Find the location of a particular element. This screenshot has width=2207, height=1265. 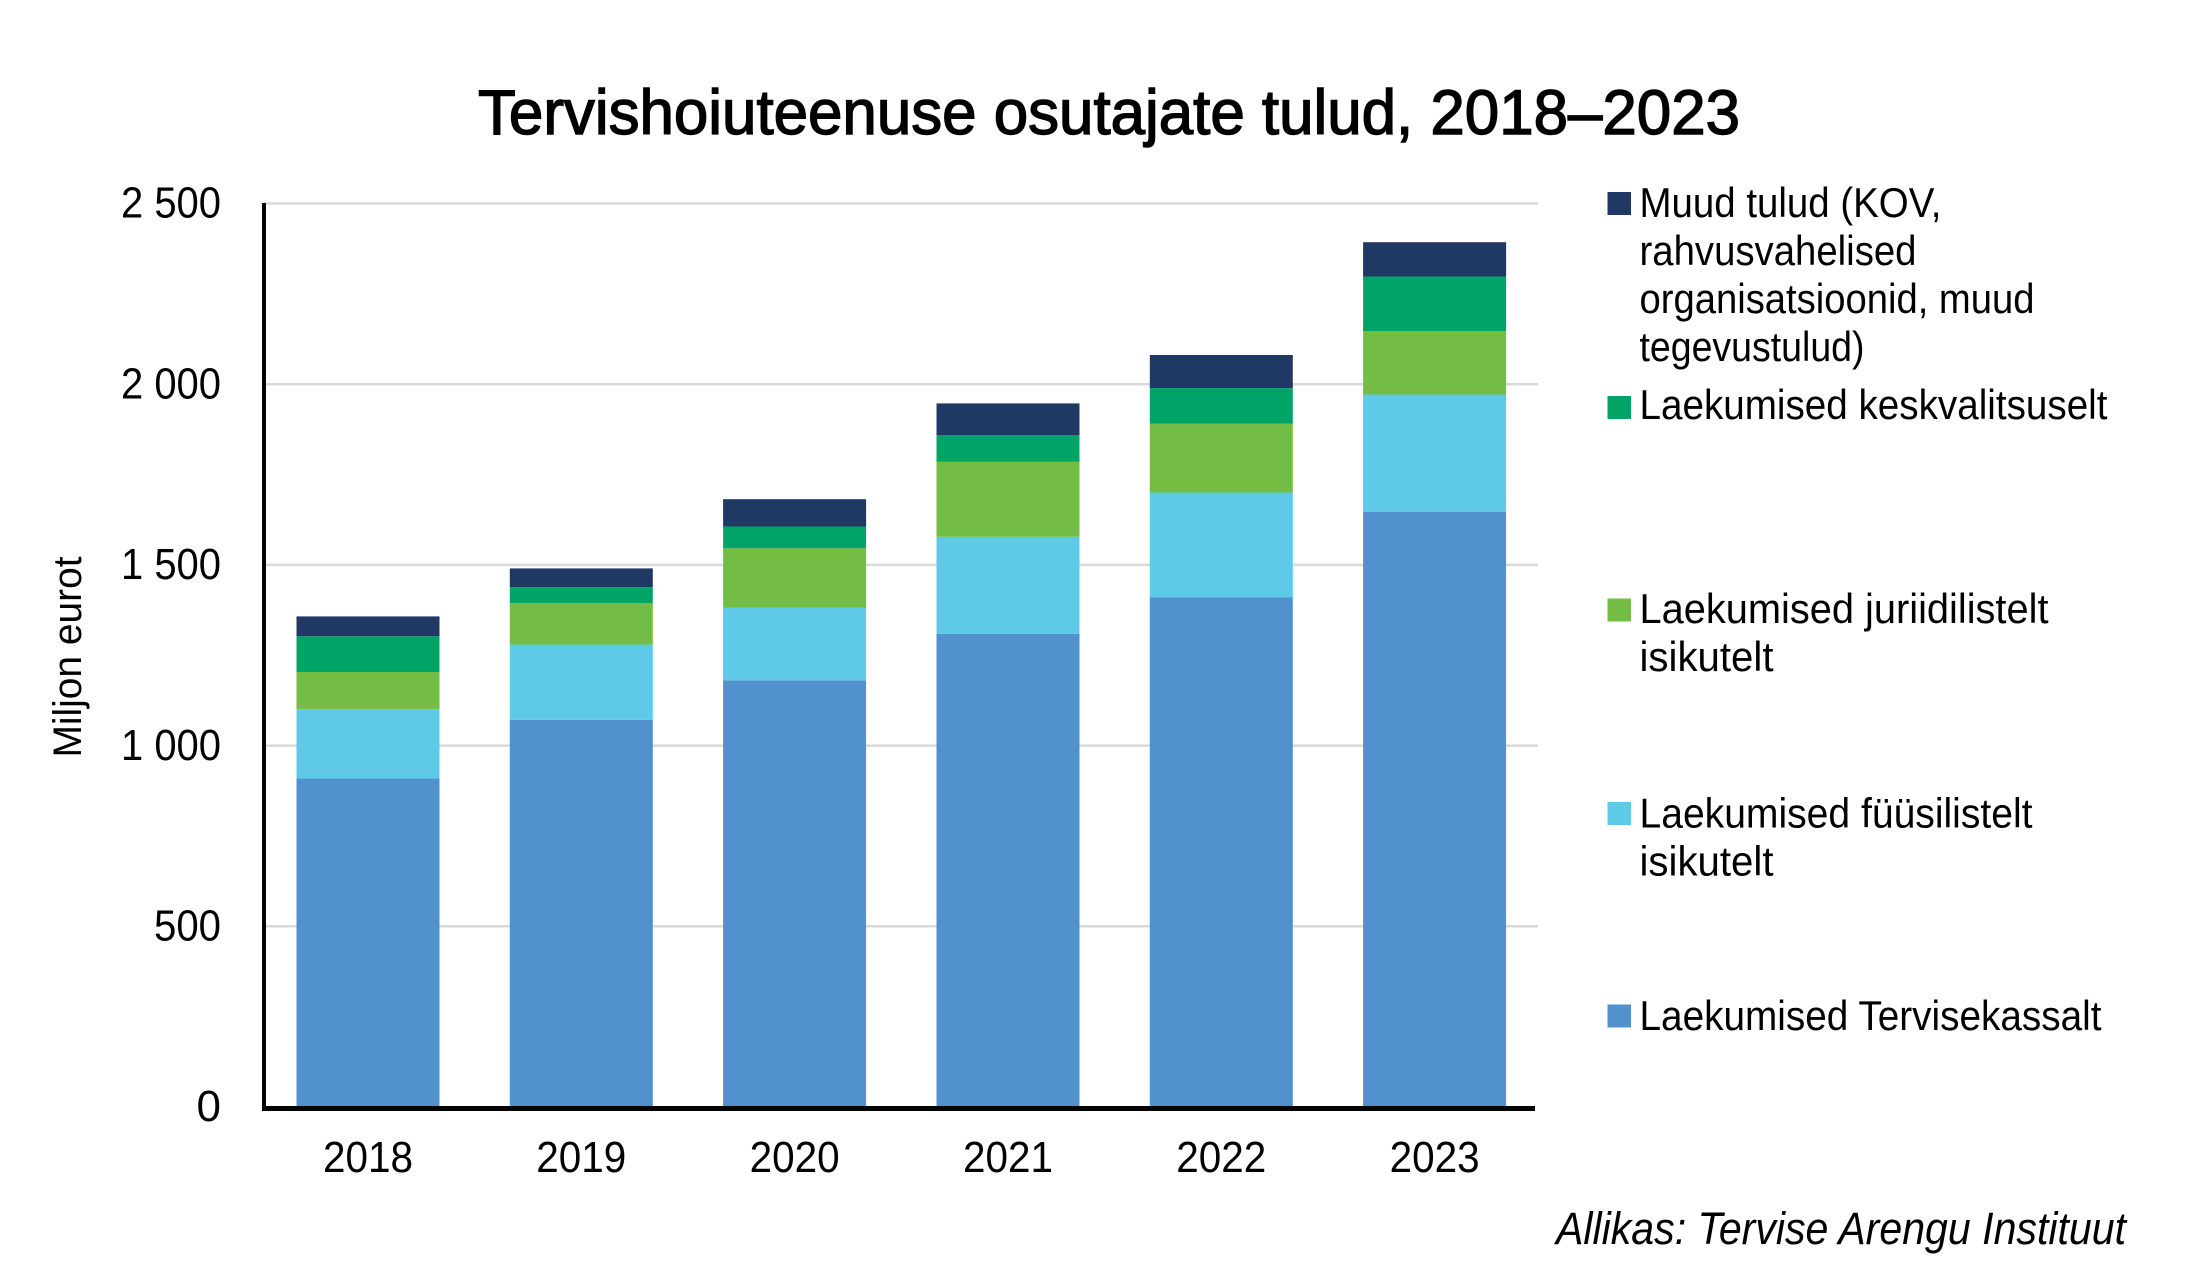

svg-text: Muud tulud (KOV, is located at coordinates (1791, 202).